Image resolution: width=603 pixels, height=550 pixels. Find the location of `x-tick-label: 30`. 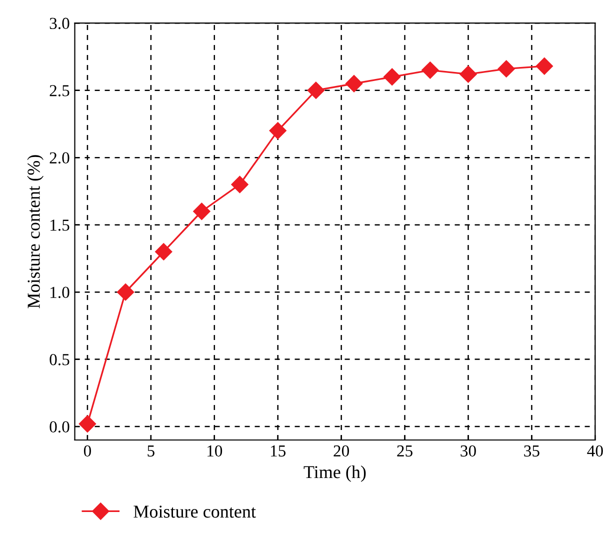

x-tick-label: 30 is located at coordinates (468, 451).